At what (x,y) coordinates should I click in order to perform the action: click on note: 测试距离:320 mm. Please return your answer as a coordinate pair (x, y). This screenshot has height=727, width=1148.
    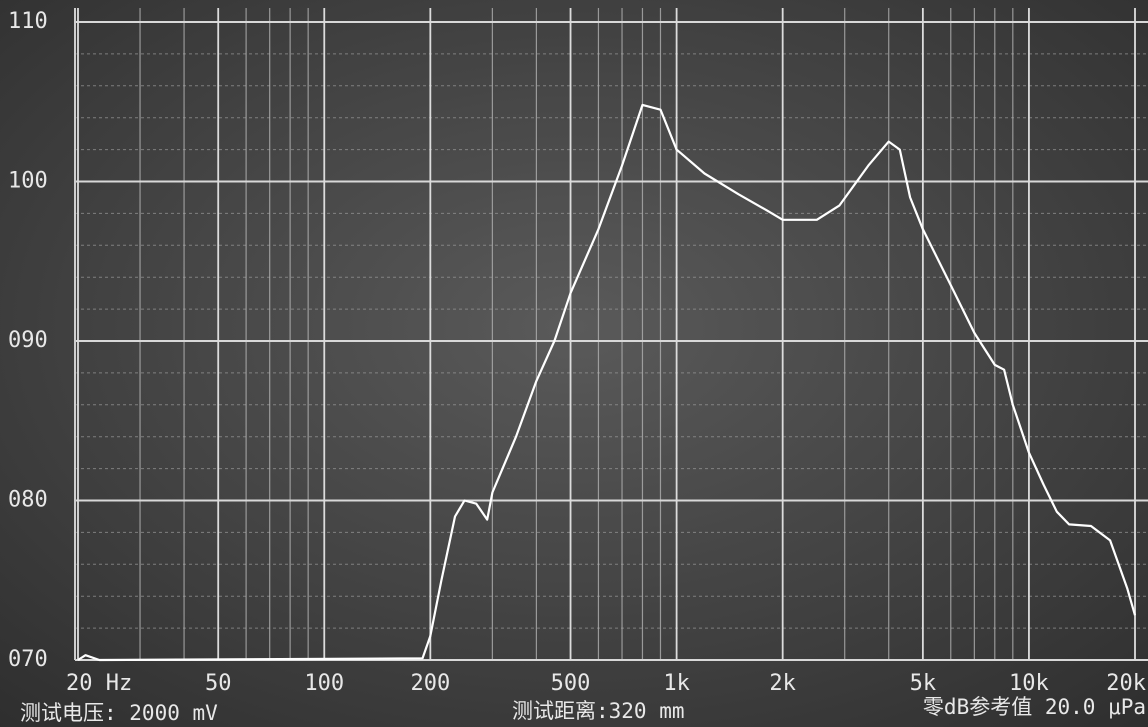
    Looking at the image, I should click on (598, 711).